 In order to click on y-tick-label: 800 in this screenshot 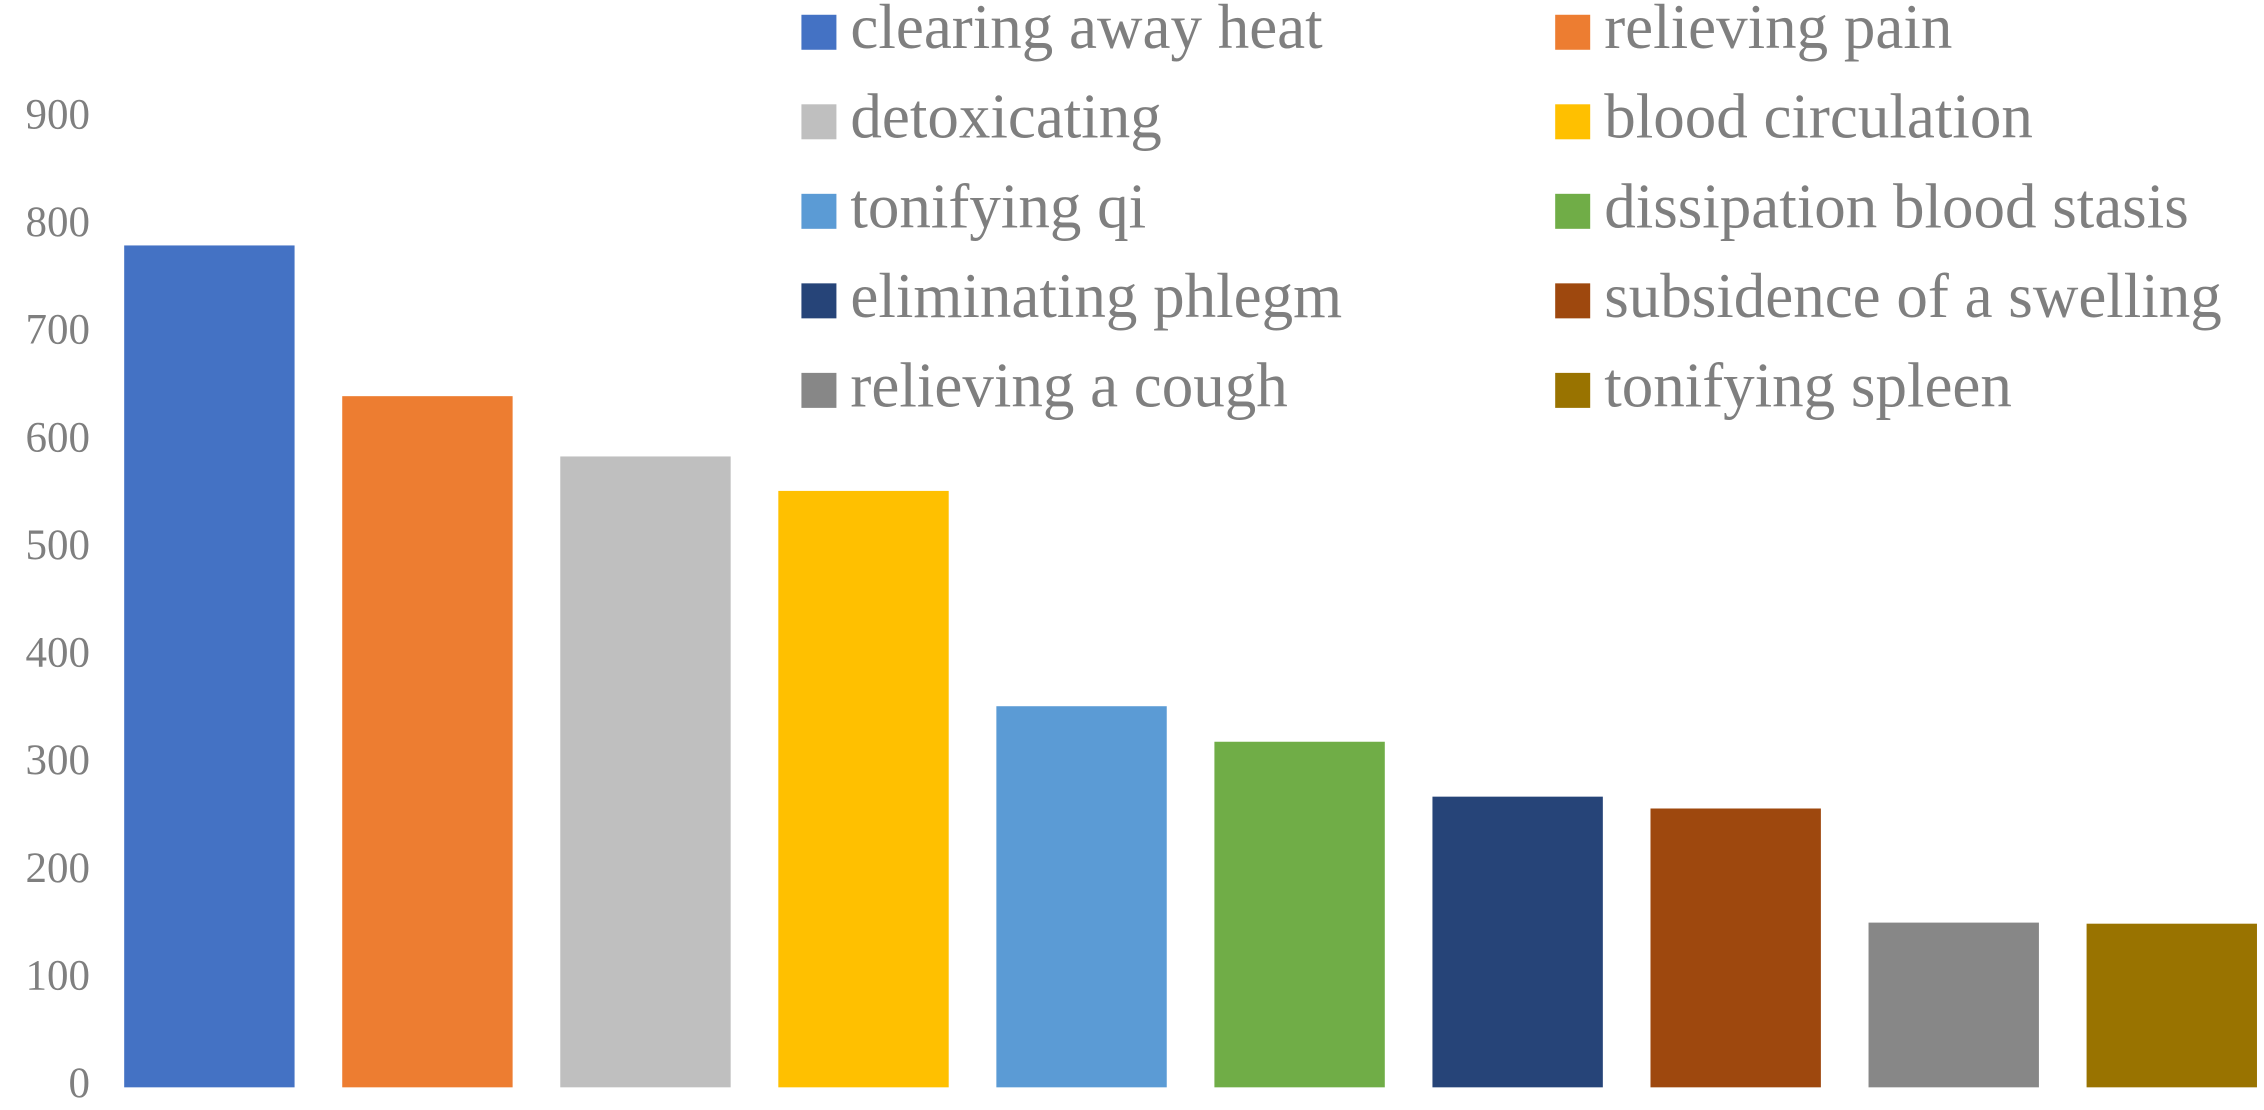, I will do `click(58, 222)`.